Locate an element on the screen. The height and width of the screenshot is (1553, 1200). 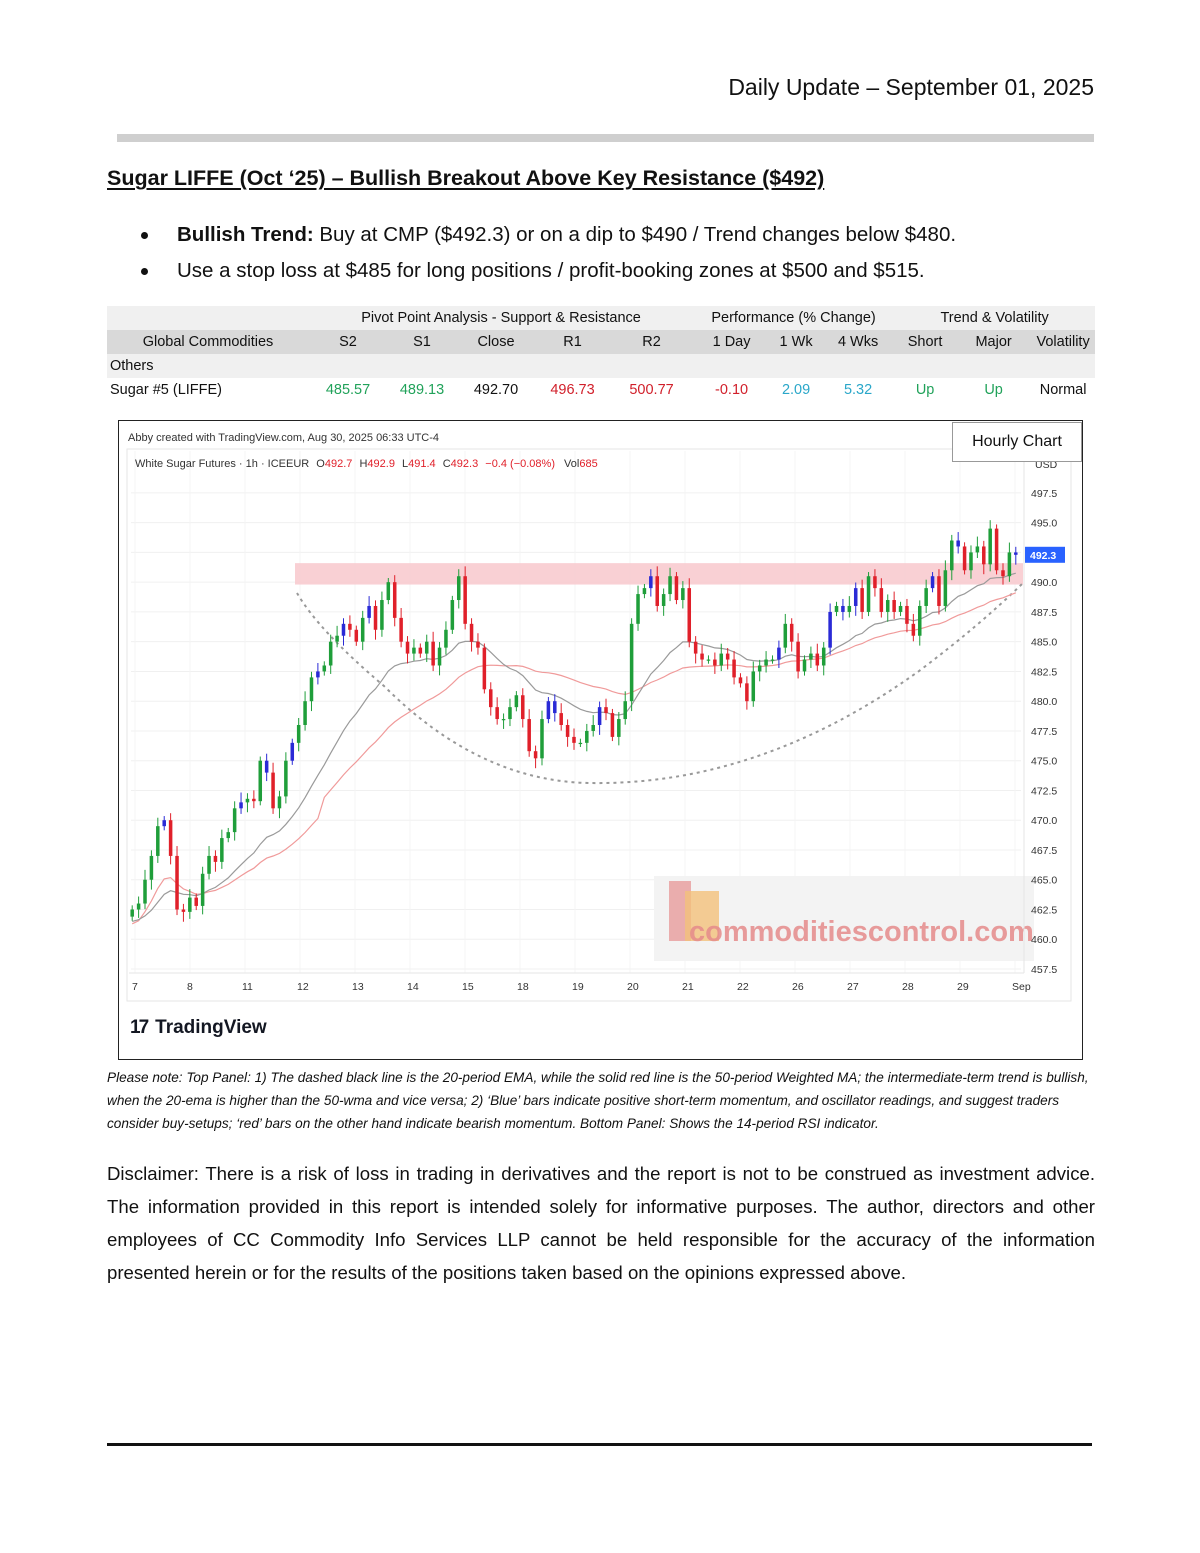
x-tick-label: 13 is located at coordinates (358, 987).